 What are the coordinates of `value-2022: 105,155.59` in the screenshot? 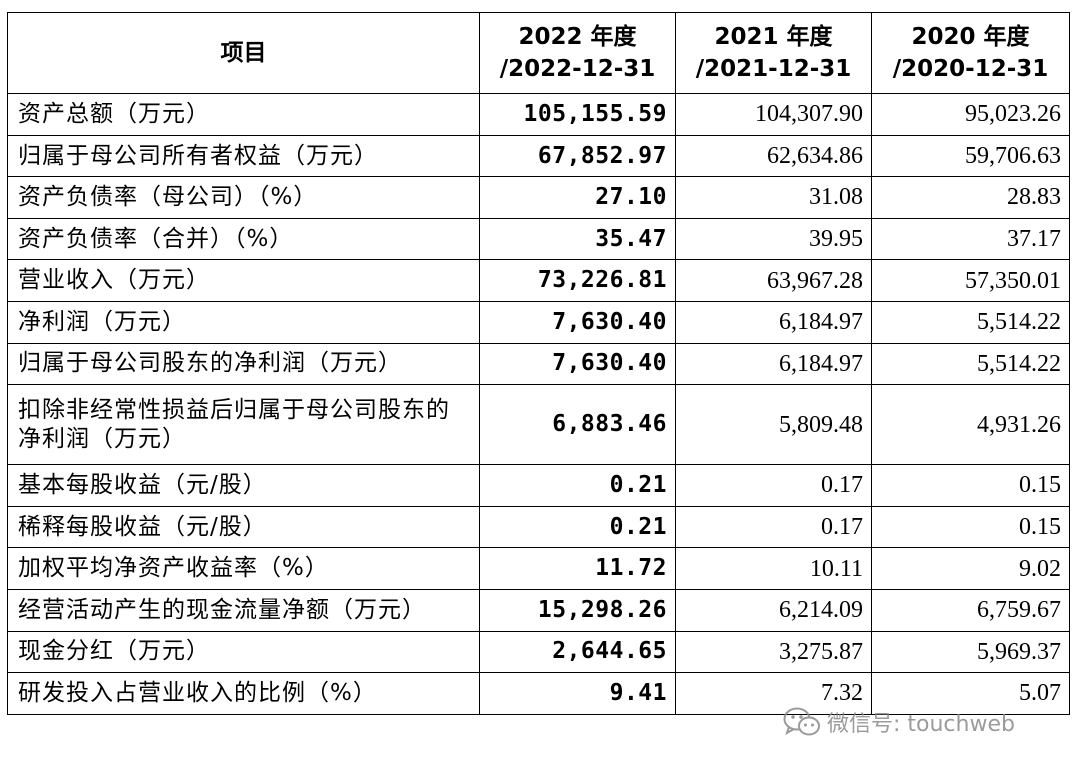 It's located at (577, 114).